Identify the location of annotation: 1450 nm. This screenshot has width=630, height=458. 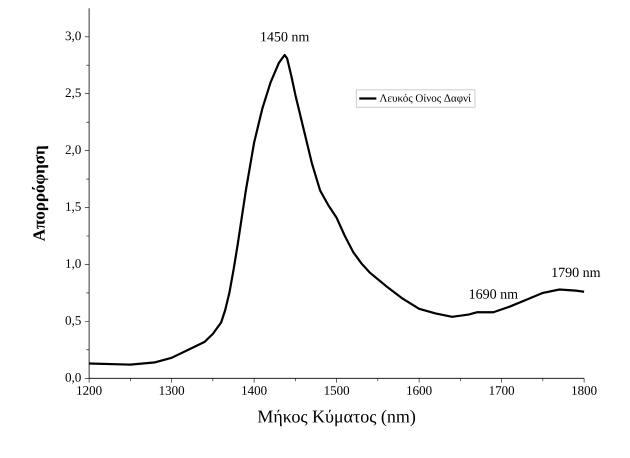
(285, 37).